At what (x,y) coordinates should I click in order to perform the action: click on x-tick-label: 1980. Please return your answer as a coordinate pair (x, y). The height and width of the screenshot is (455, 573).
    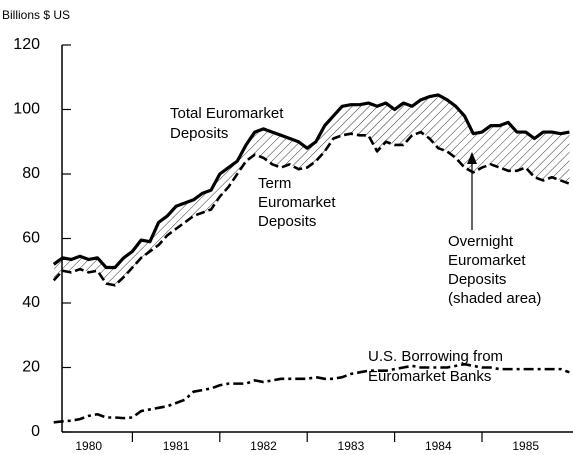
    Looking at the image, I should click on (88, 446).